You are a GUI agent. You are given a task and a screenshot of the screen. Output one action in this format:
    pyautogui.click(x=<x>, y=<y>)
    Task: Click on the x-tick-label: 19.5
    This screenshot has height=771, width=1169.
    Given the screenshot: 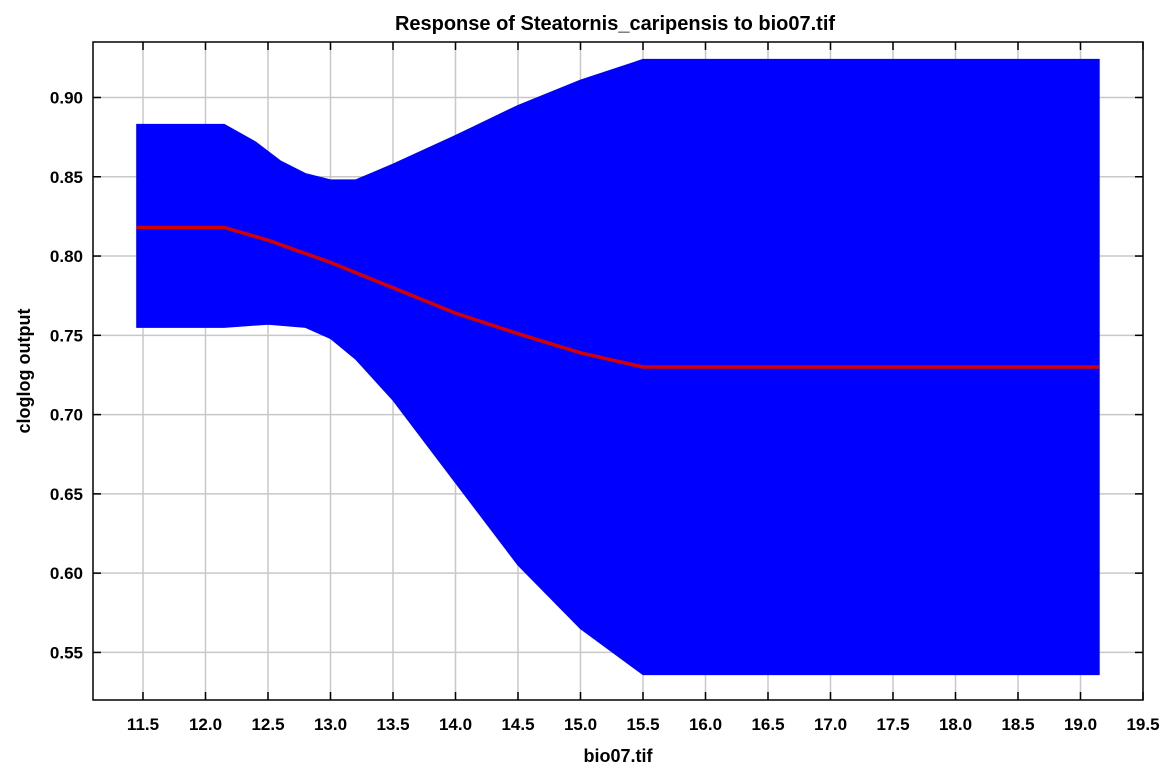 What is the action you would take?
    pyautogui.click(x=1142, y=724)
    